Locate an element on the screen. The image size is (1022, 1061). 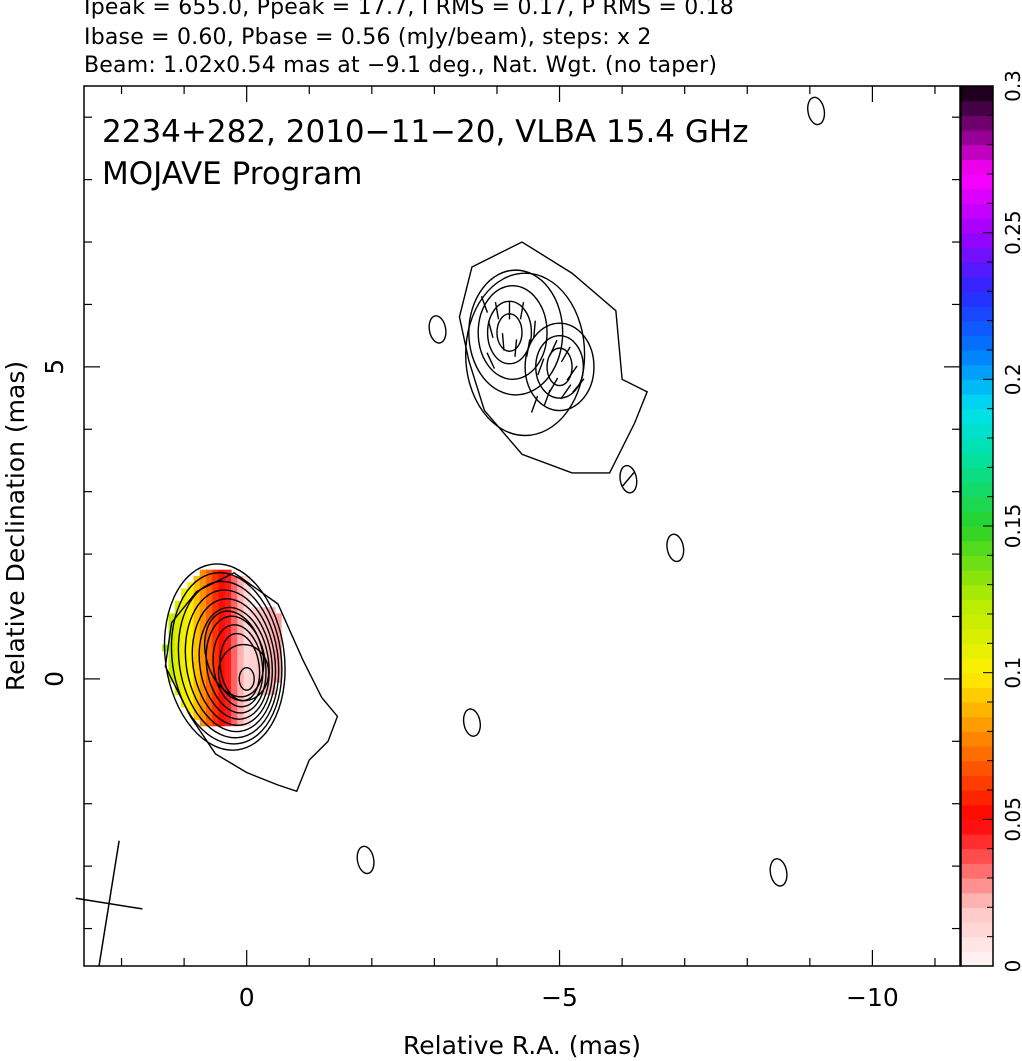
x-tick-label: −10 is located at coordinates (872, 997).